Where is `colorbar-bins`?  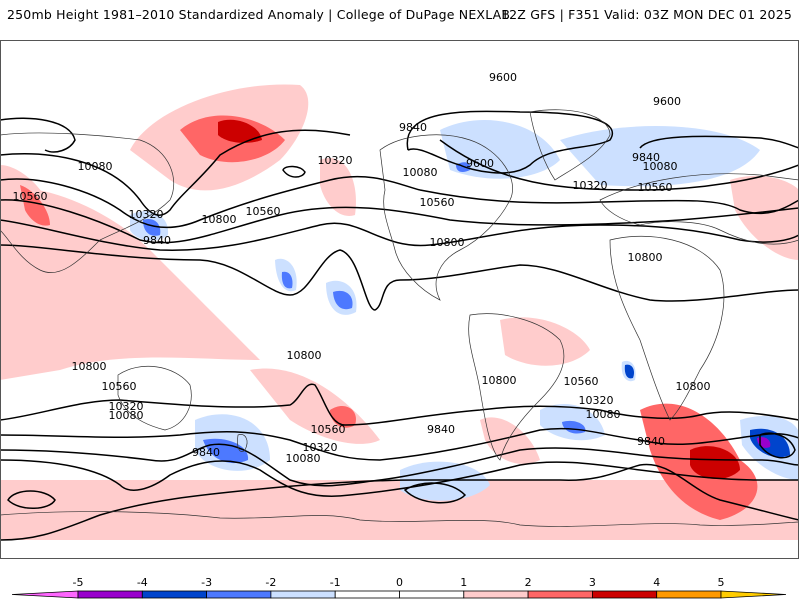
colorbar-bins is located at coordinates (399, 594).